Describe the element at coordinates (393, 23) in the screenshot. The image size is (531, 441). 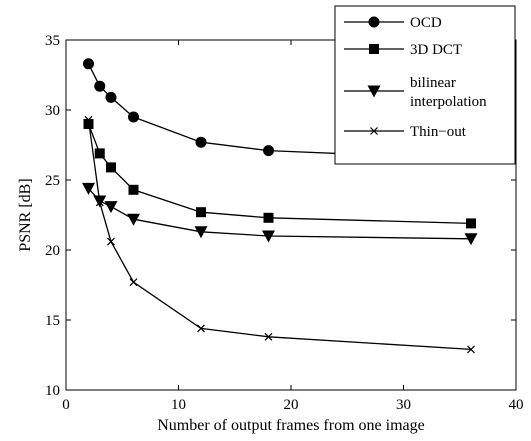
I see `legend-entry-0: OCD` at that location.